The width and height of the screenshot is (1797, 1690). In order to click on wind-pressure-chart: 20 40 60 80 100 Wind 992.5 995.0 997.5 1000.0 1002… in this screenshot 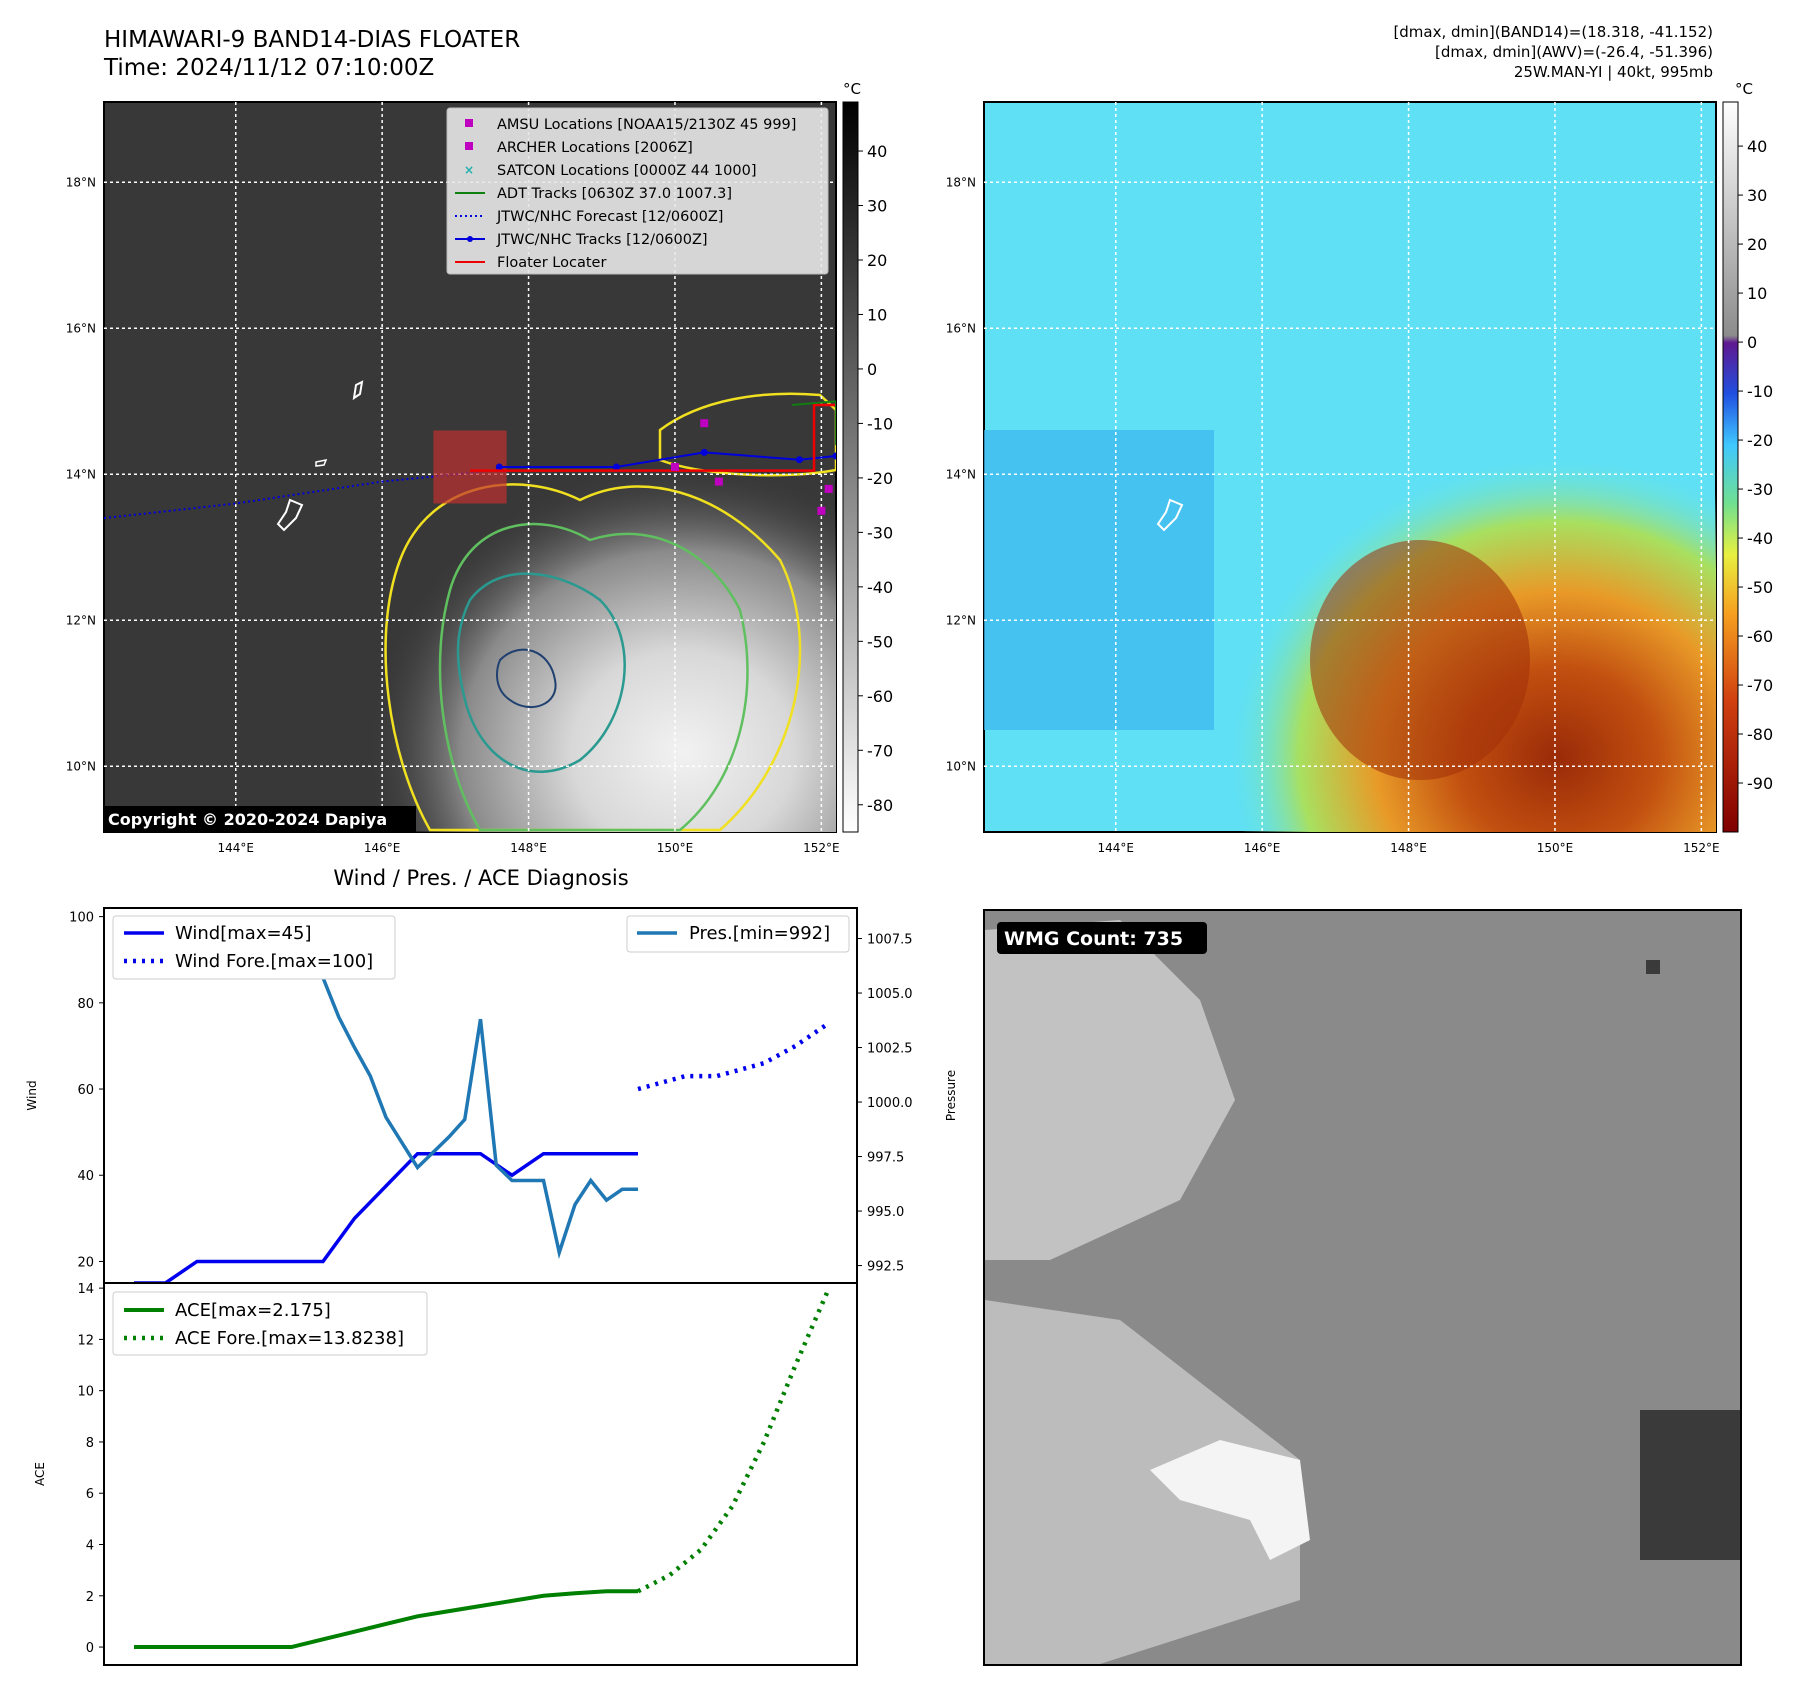, I will do `click(491, 1096)`.